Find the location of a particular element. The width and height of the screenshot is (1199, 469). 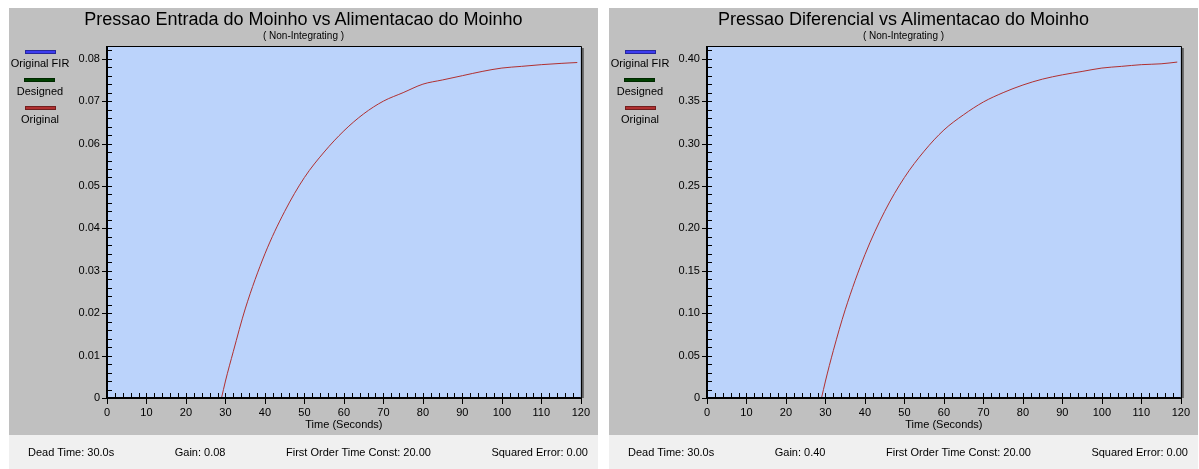

y-tick-label: 0.03 is located at coordinates (89, 269).